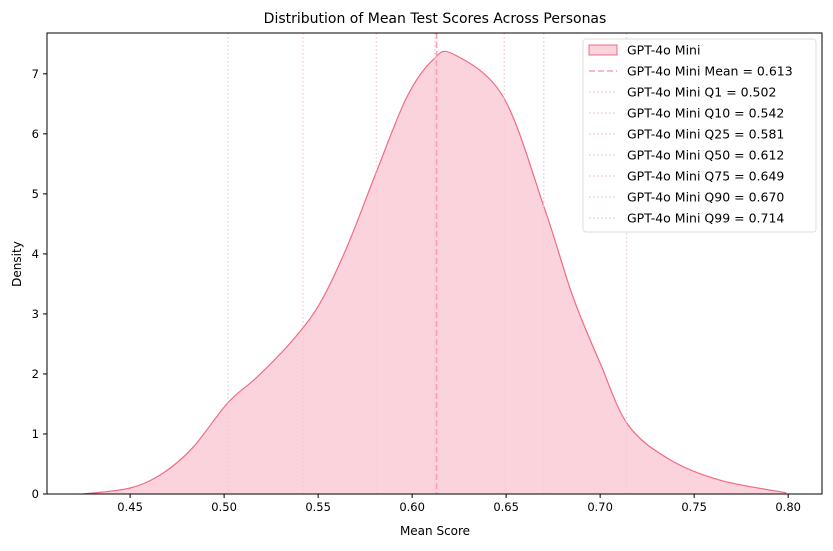  What do you see at coordinates (35, 494) in the screenshot?
I see `y-tick-label: 0` at bounding box center [35, 494].